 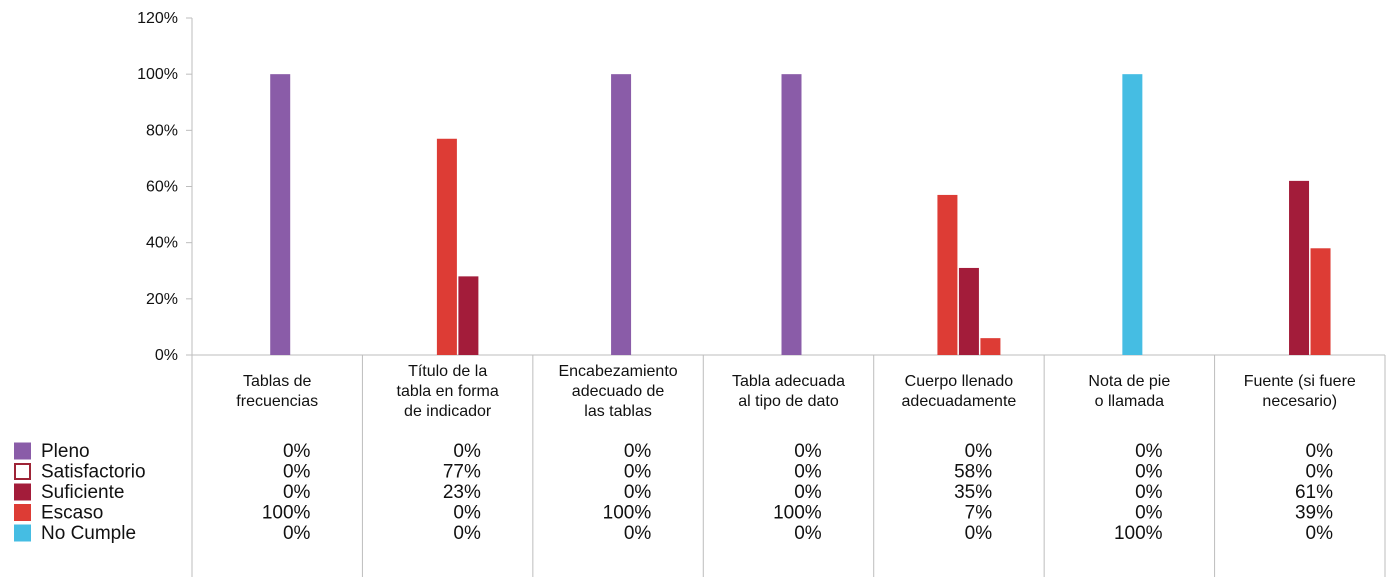 I want to click on y-tick-label: 40%, so click(x=162, y=243).